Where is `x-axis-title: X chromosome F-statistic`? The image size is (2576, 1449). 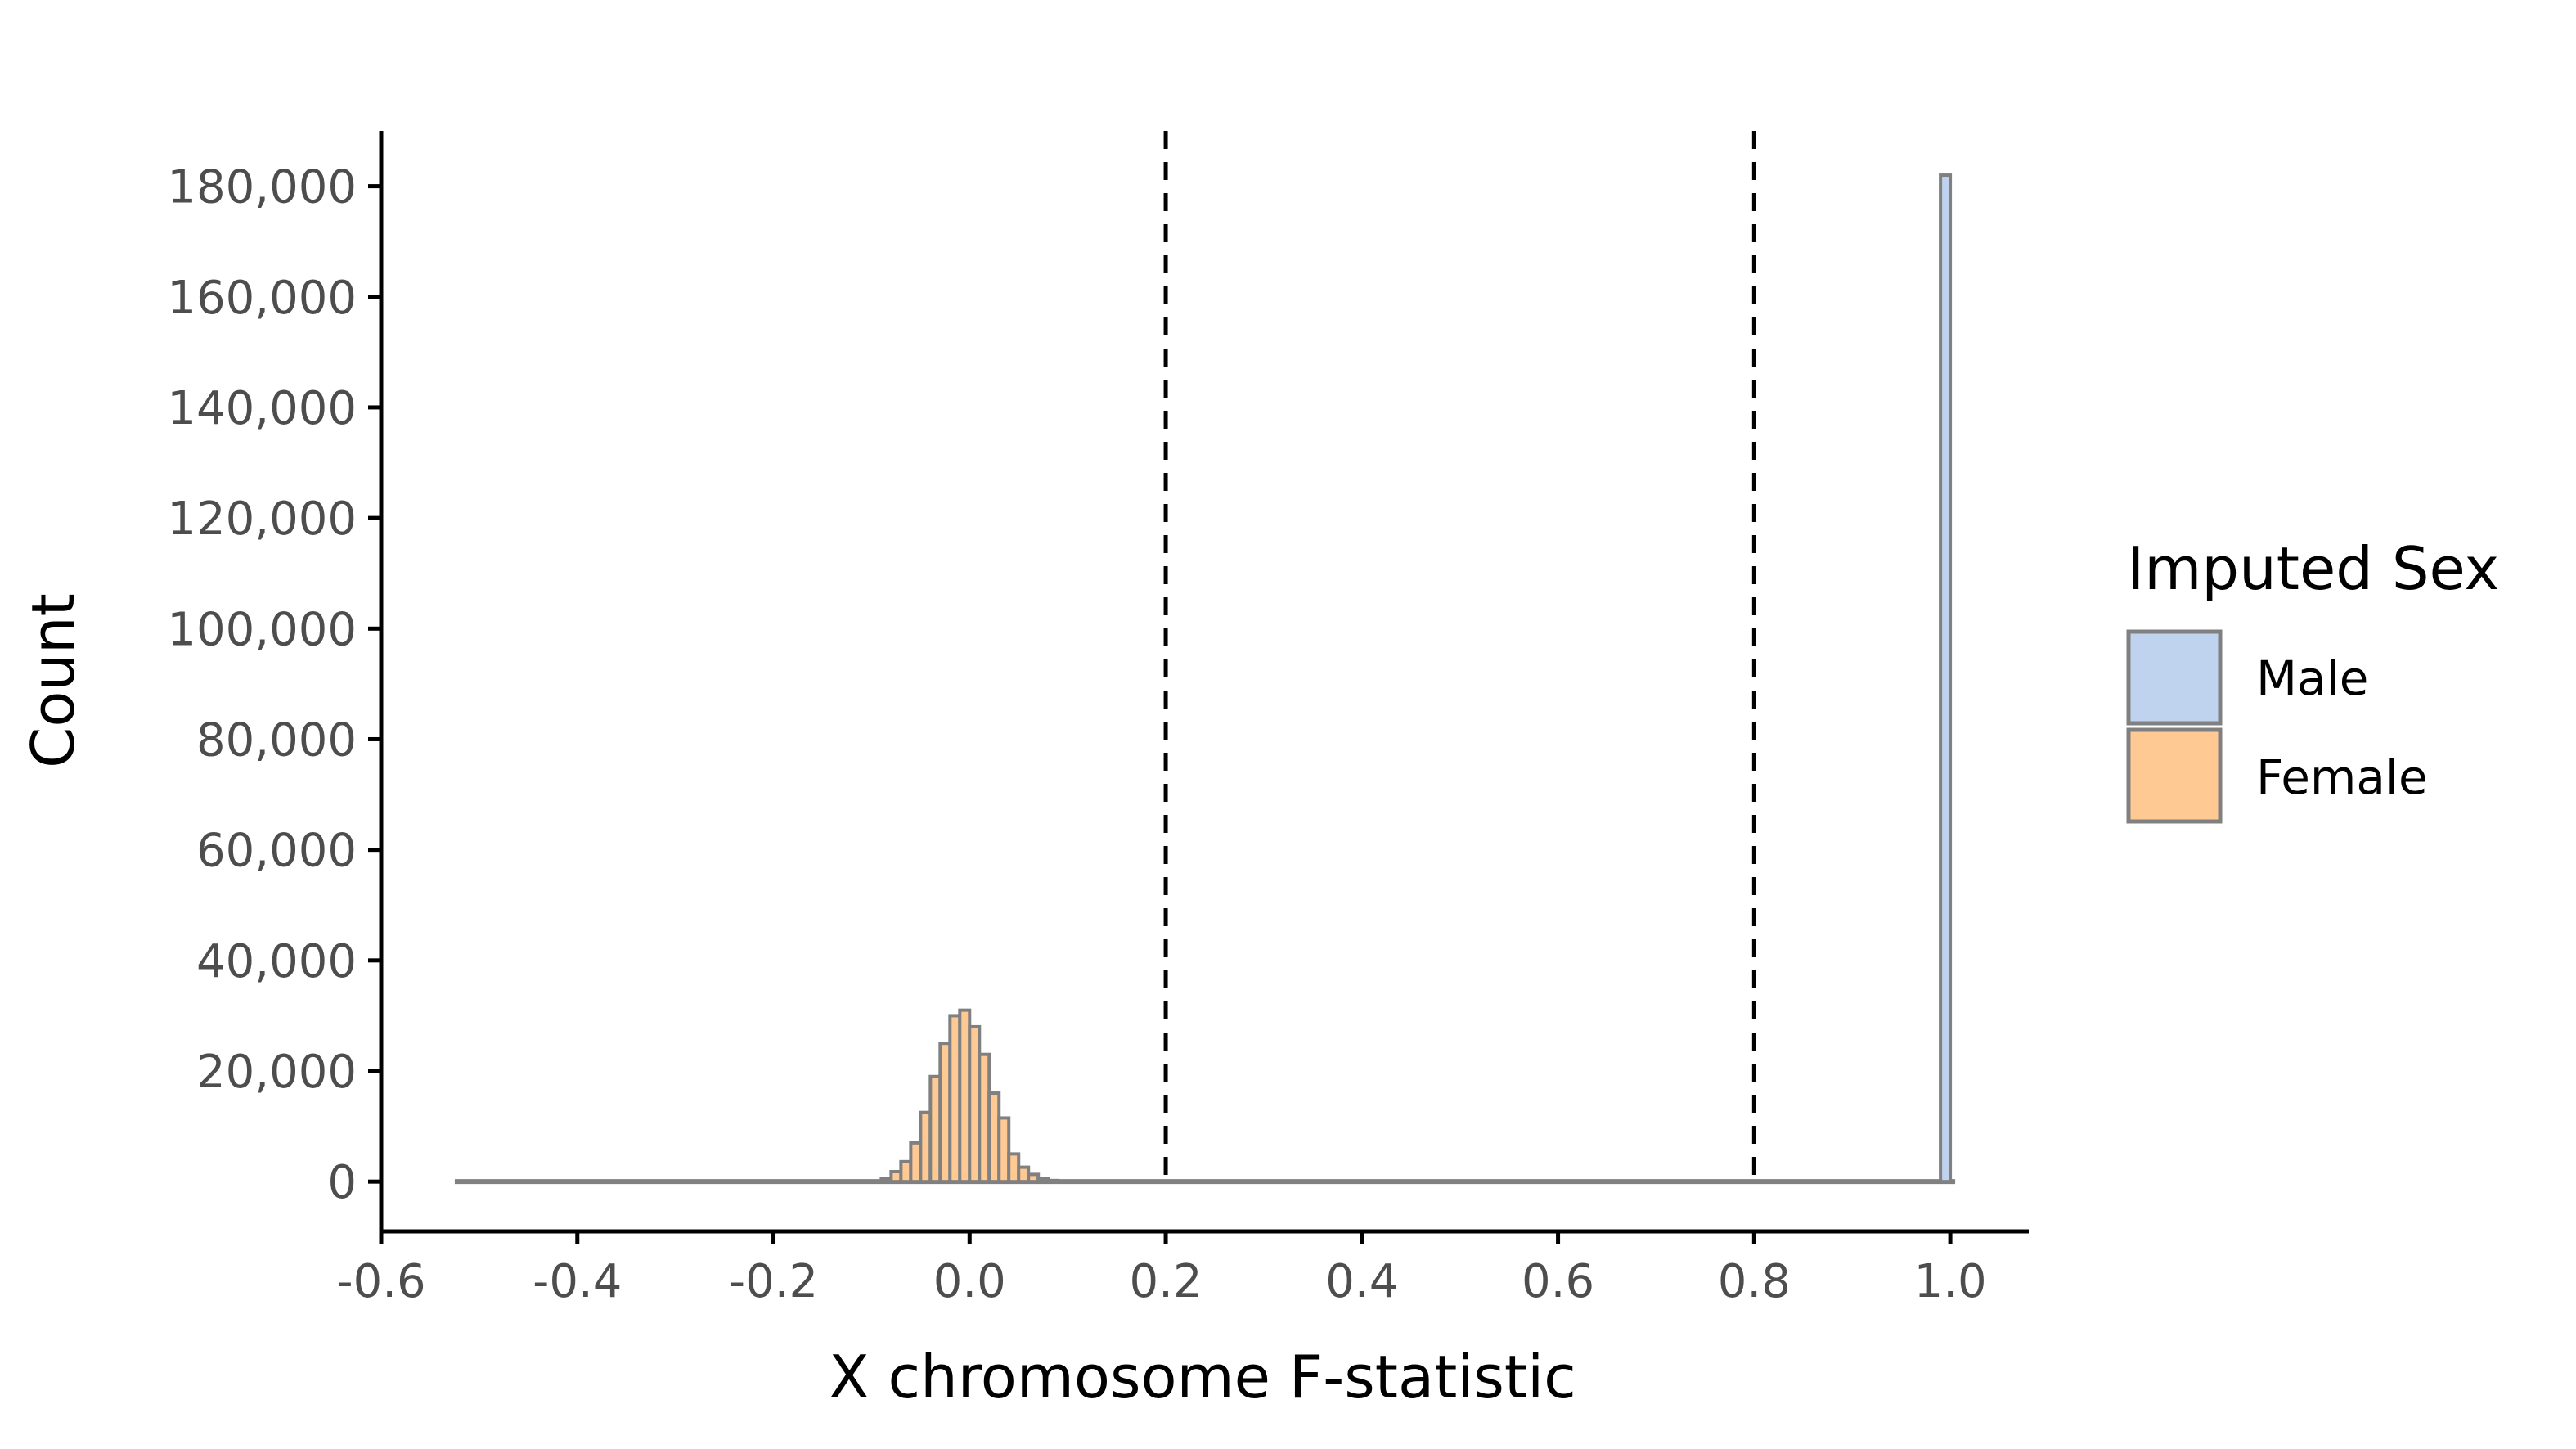
x-axis-title: X chromosome F-statistic is located at coordinates (1202, 1377).